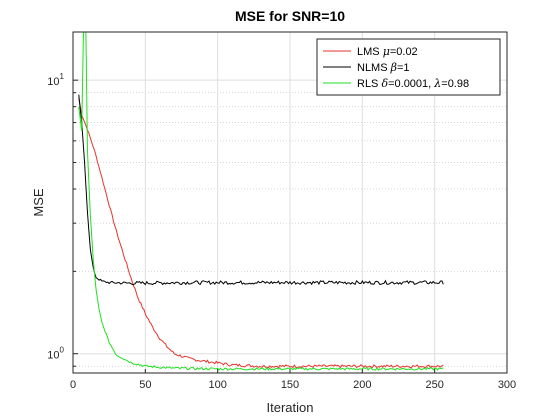  I want to click on legend-entry: NLMS β=1, so click(383, 67).